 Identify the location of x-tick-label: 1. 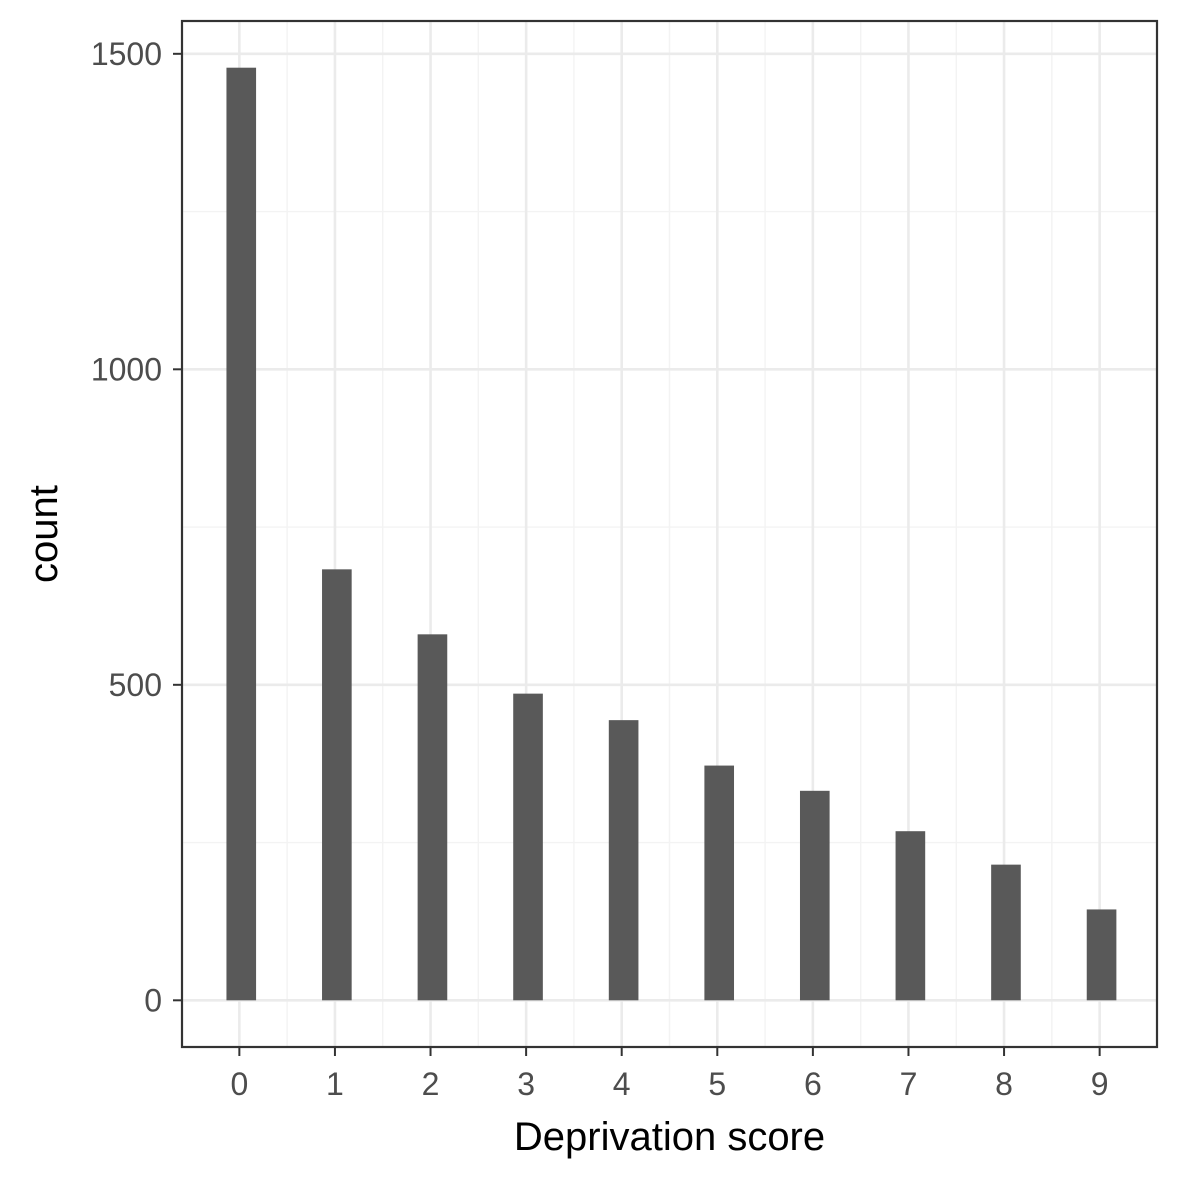
(335, 1084).